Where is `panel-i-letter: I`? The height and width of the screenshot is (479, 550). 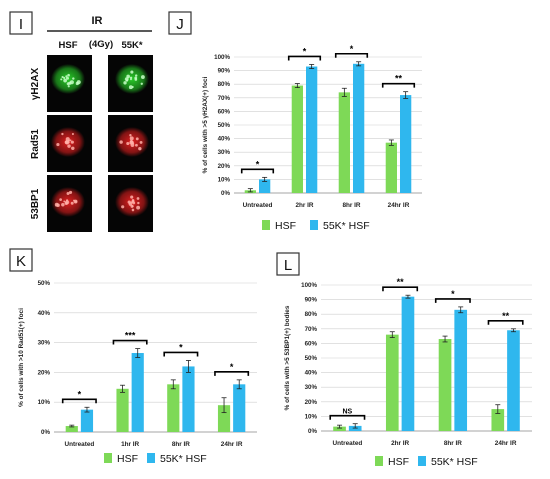
panel-i-letter: I is located at coordinates (21, 24).